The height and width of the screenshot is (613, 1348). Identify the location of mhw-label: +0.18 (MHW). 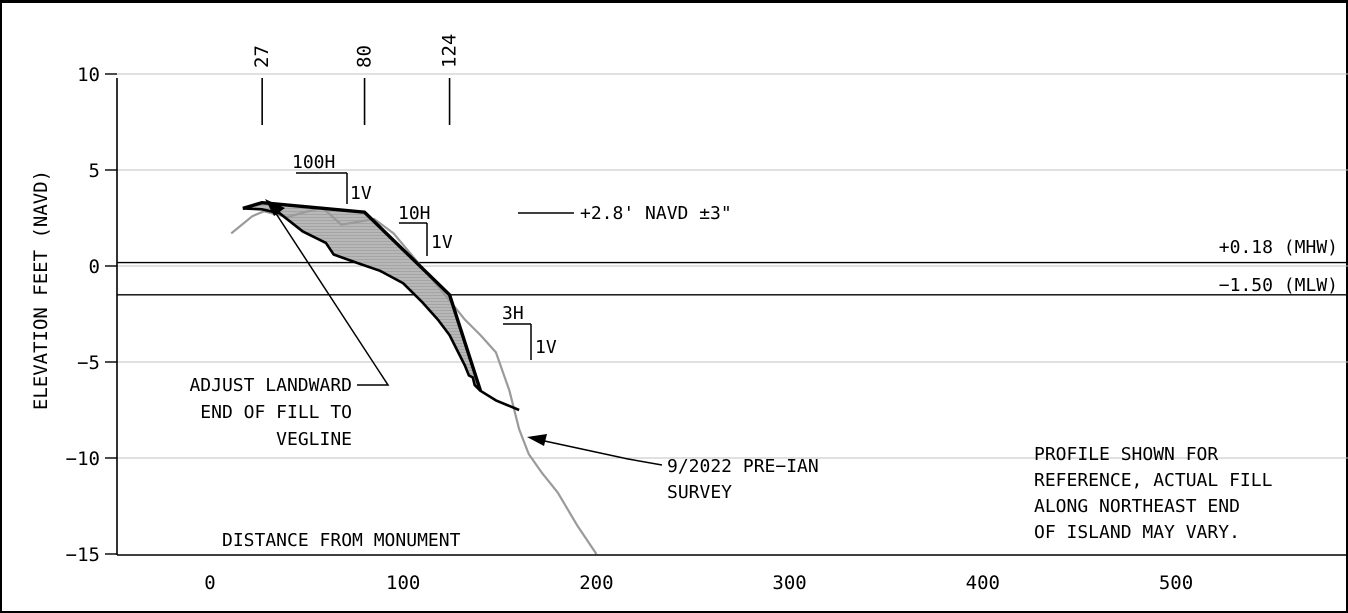
(1278, 247).